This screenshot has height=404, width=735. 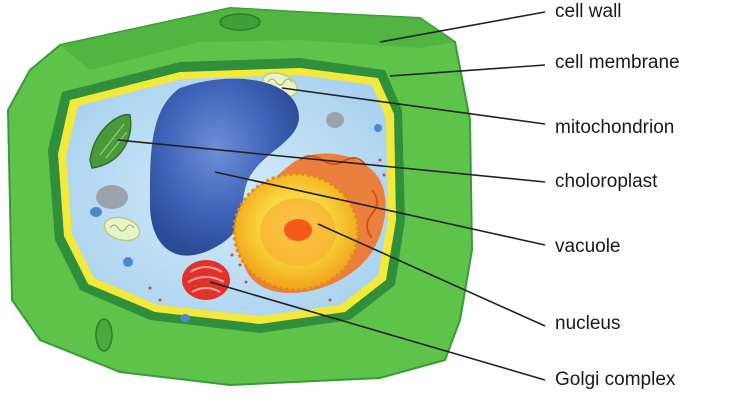 I want to click on leader-chloroplast, so click(x=331, y=161).